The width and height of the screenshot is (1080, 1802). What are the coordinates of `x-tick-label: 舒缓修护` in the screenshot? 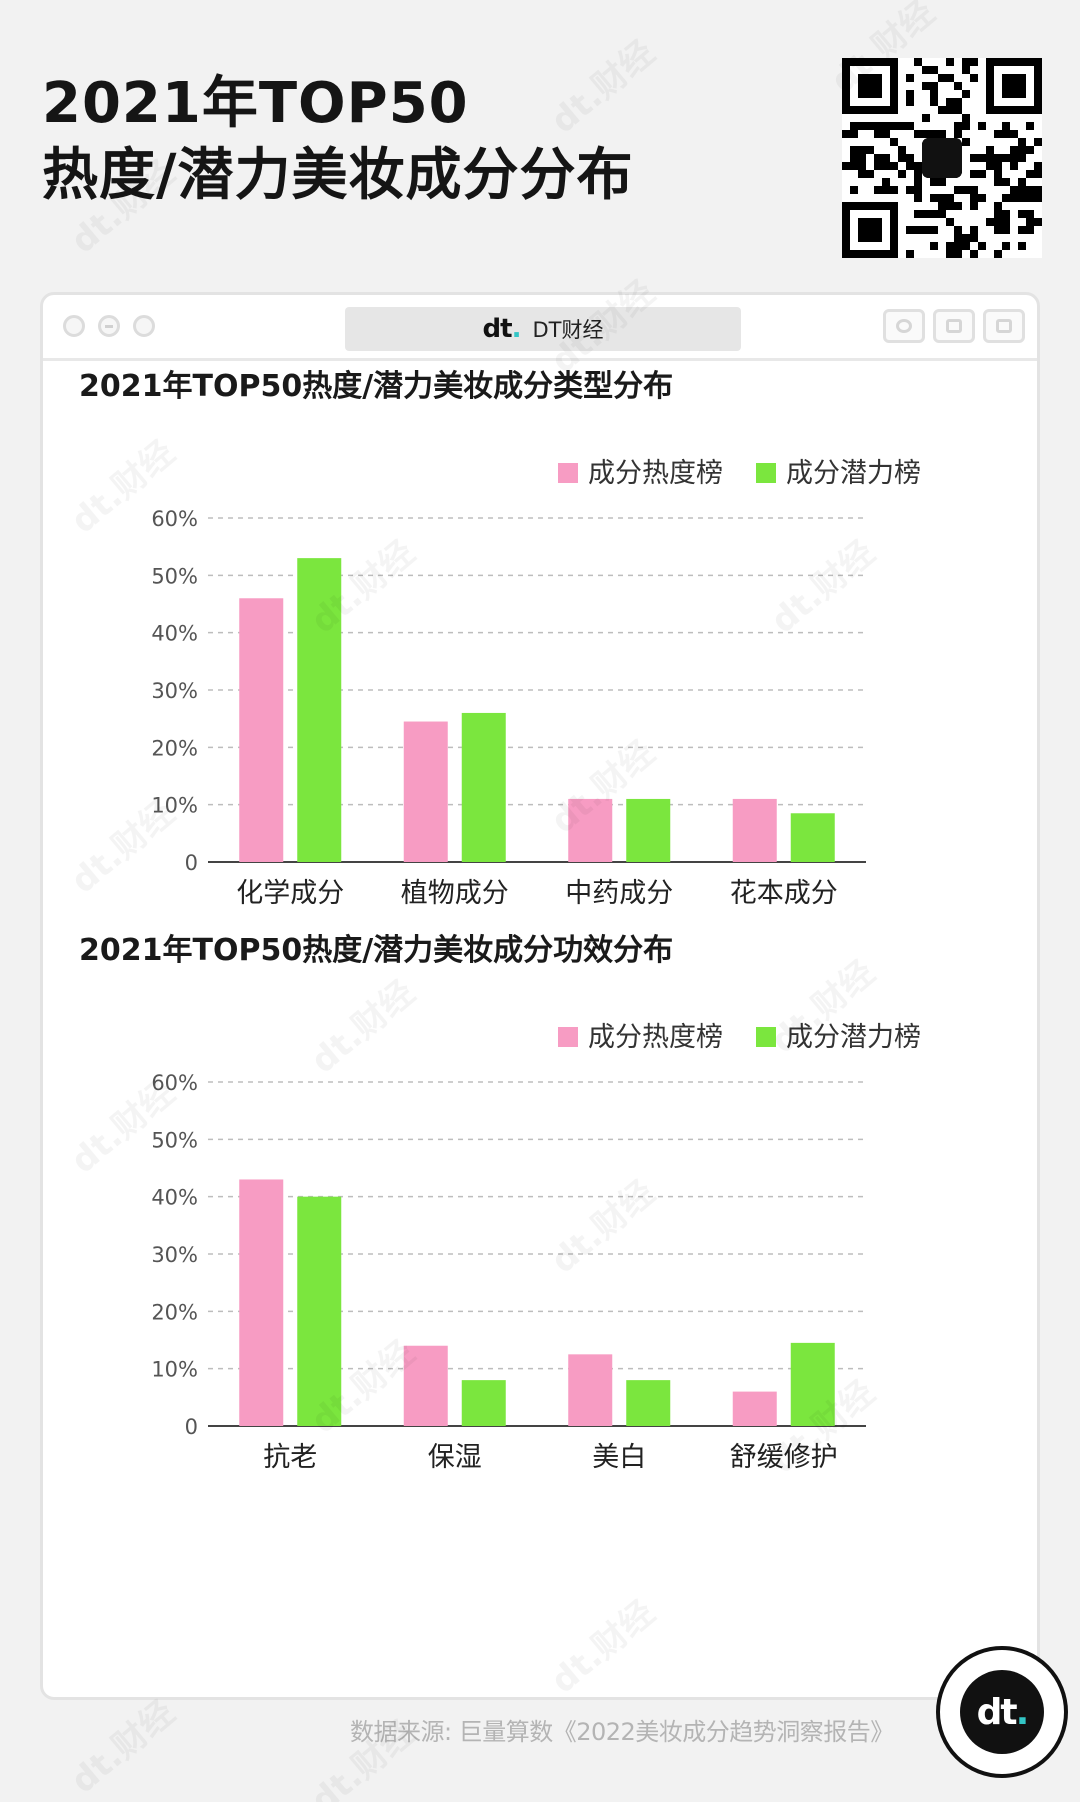 It's located at (784, 1457).